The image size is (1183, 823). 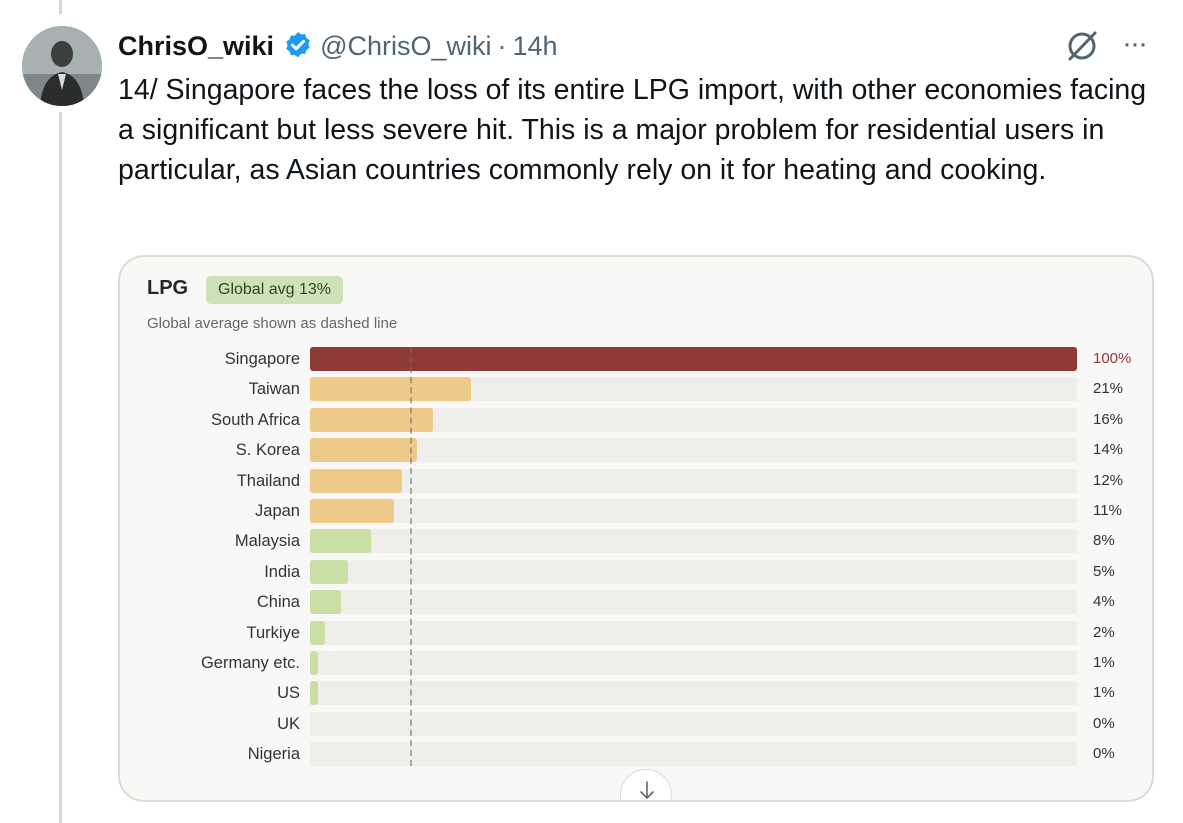 What do you see at coordinates (168, 288) in the screenshot?
I see `chart-title: LPG` at bounding box center [168, 288].